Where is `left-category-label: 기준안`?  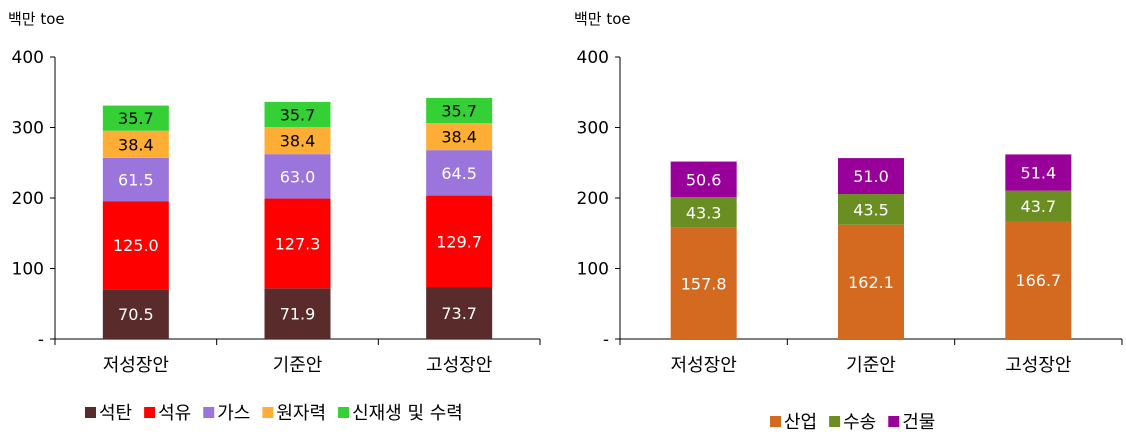 left-category-label: 기준안 is located at coordinates (298, 365).